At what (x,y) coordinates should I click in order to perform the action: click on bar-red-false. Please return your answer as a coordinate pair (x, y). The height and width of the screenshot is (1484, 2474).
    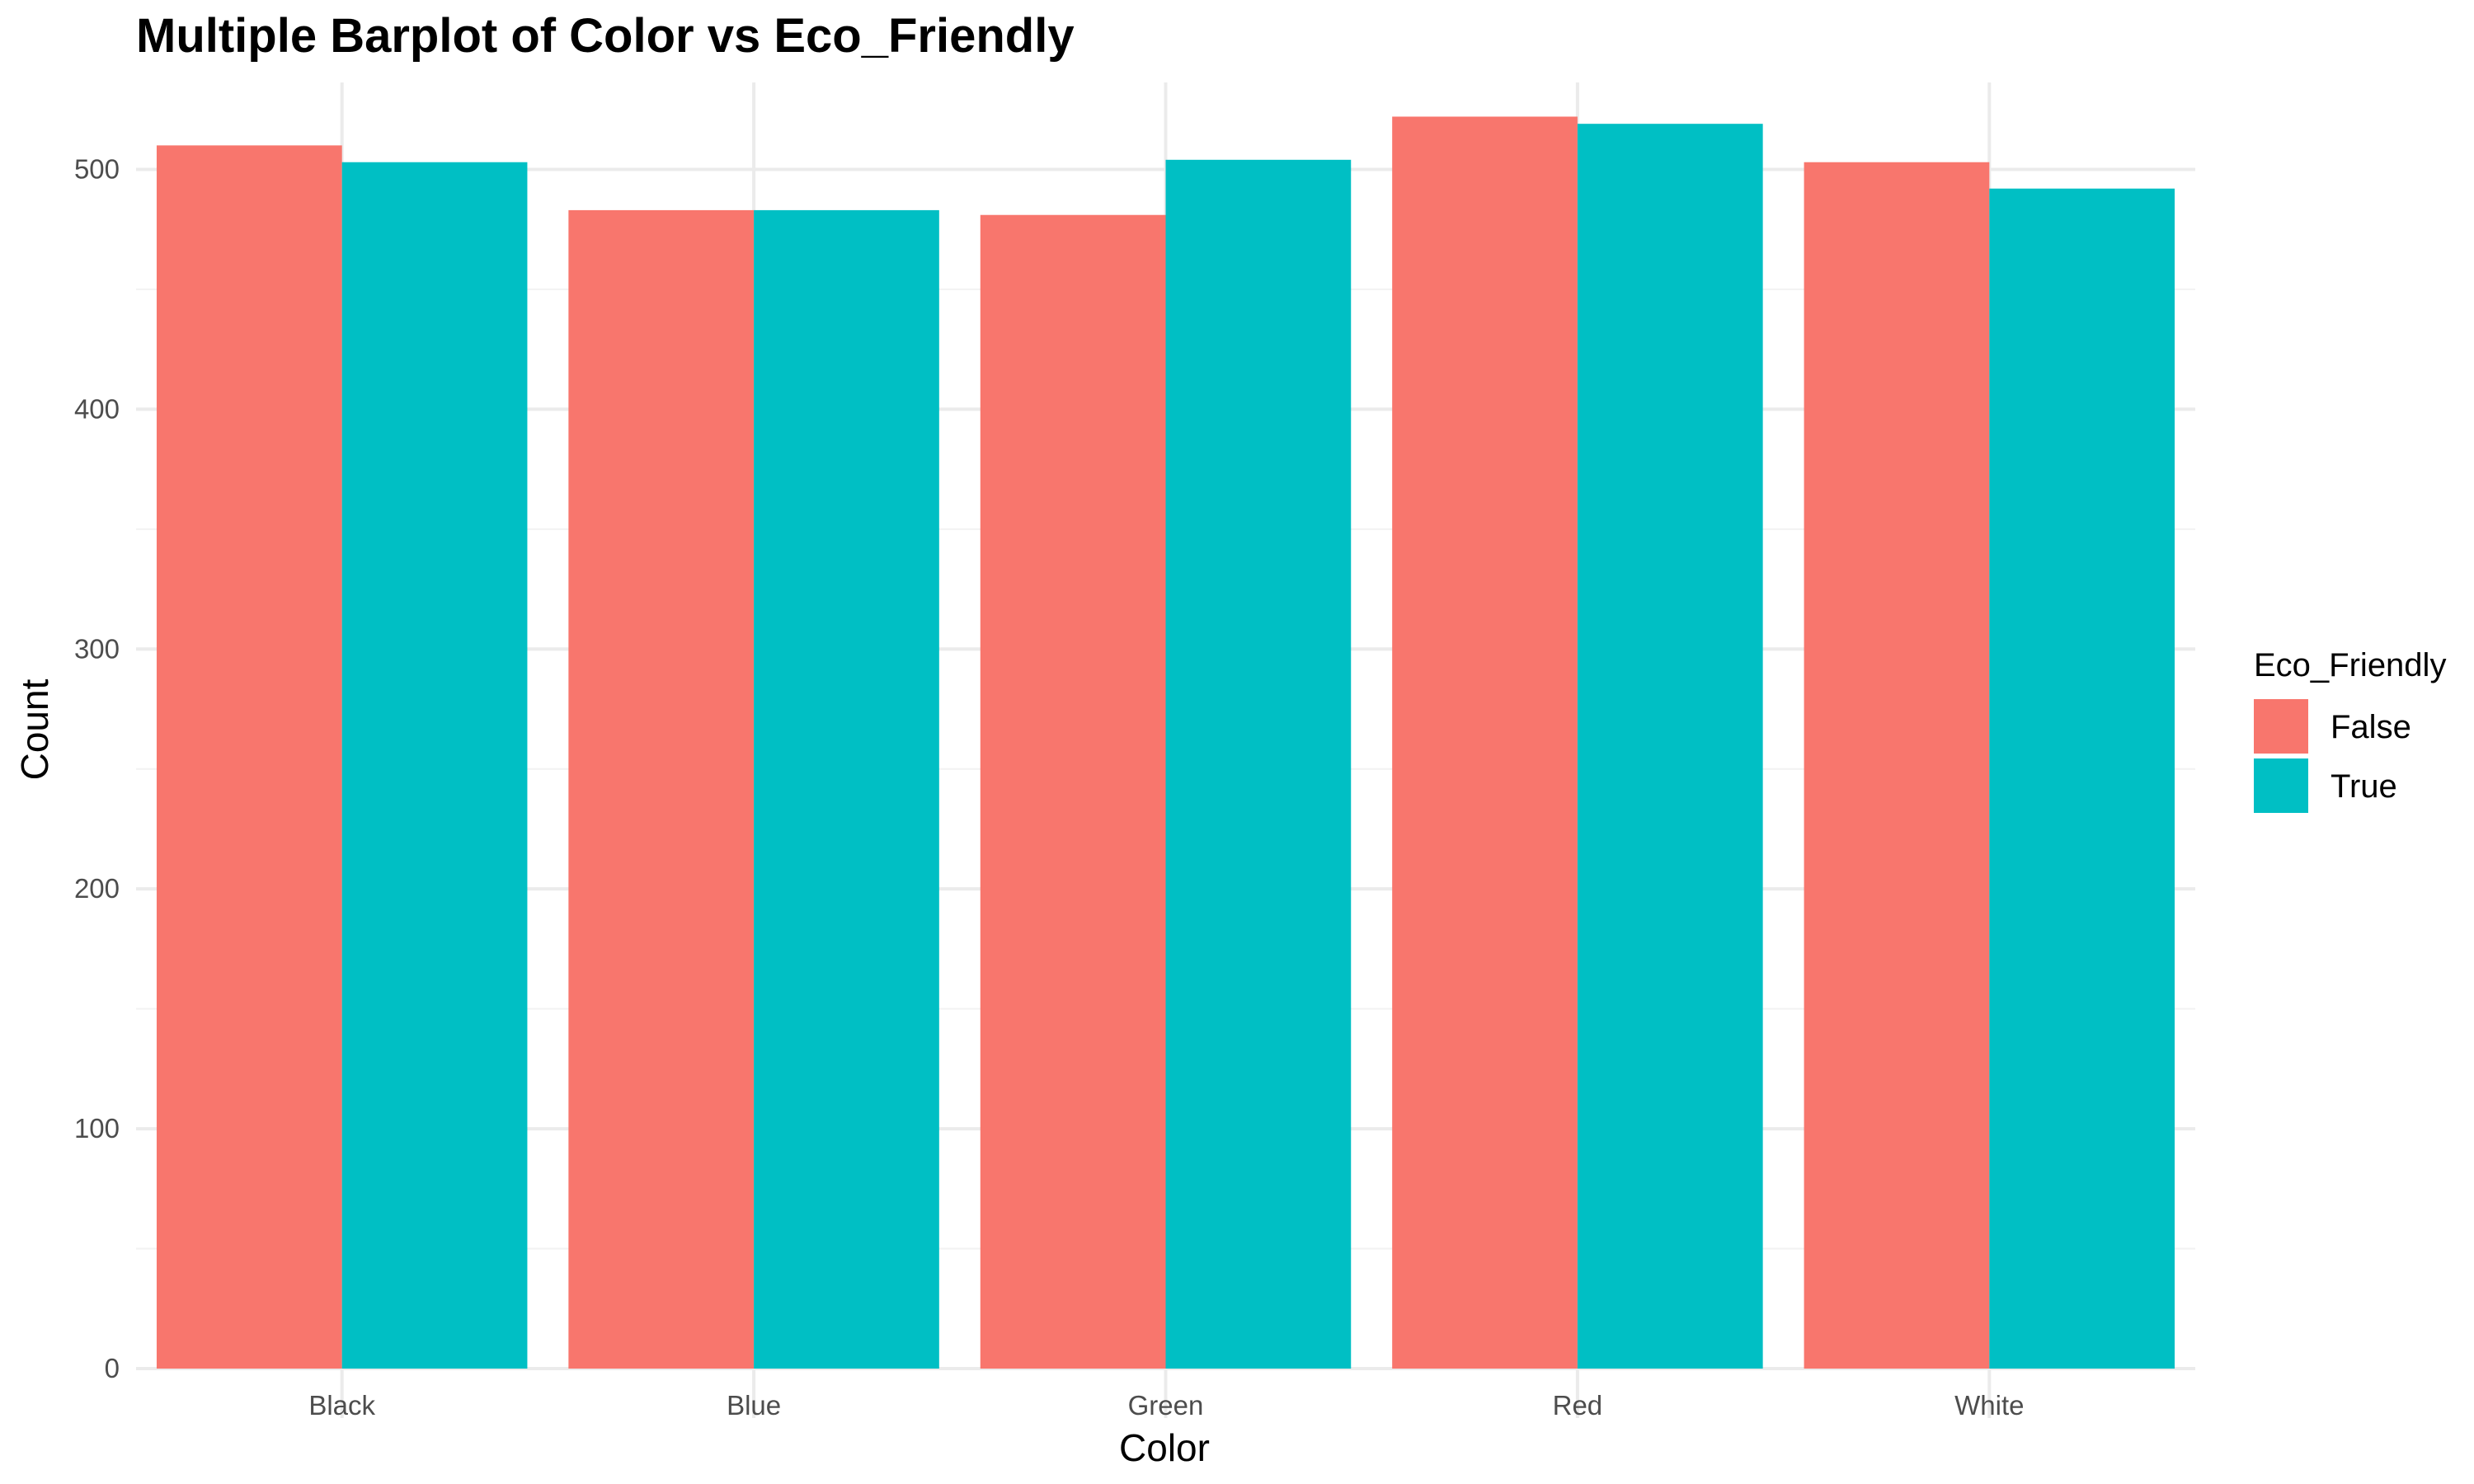
    Looking at the image, I should click on (1485, 742).